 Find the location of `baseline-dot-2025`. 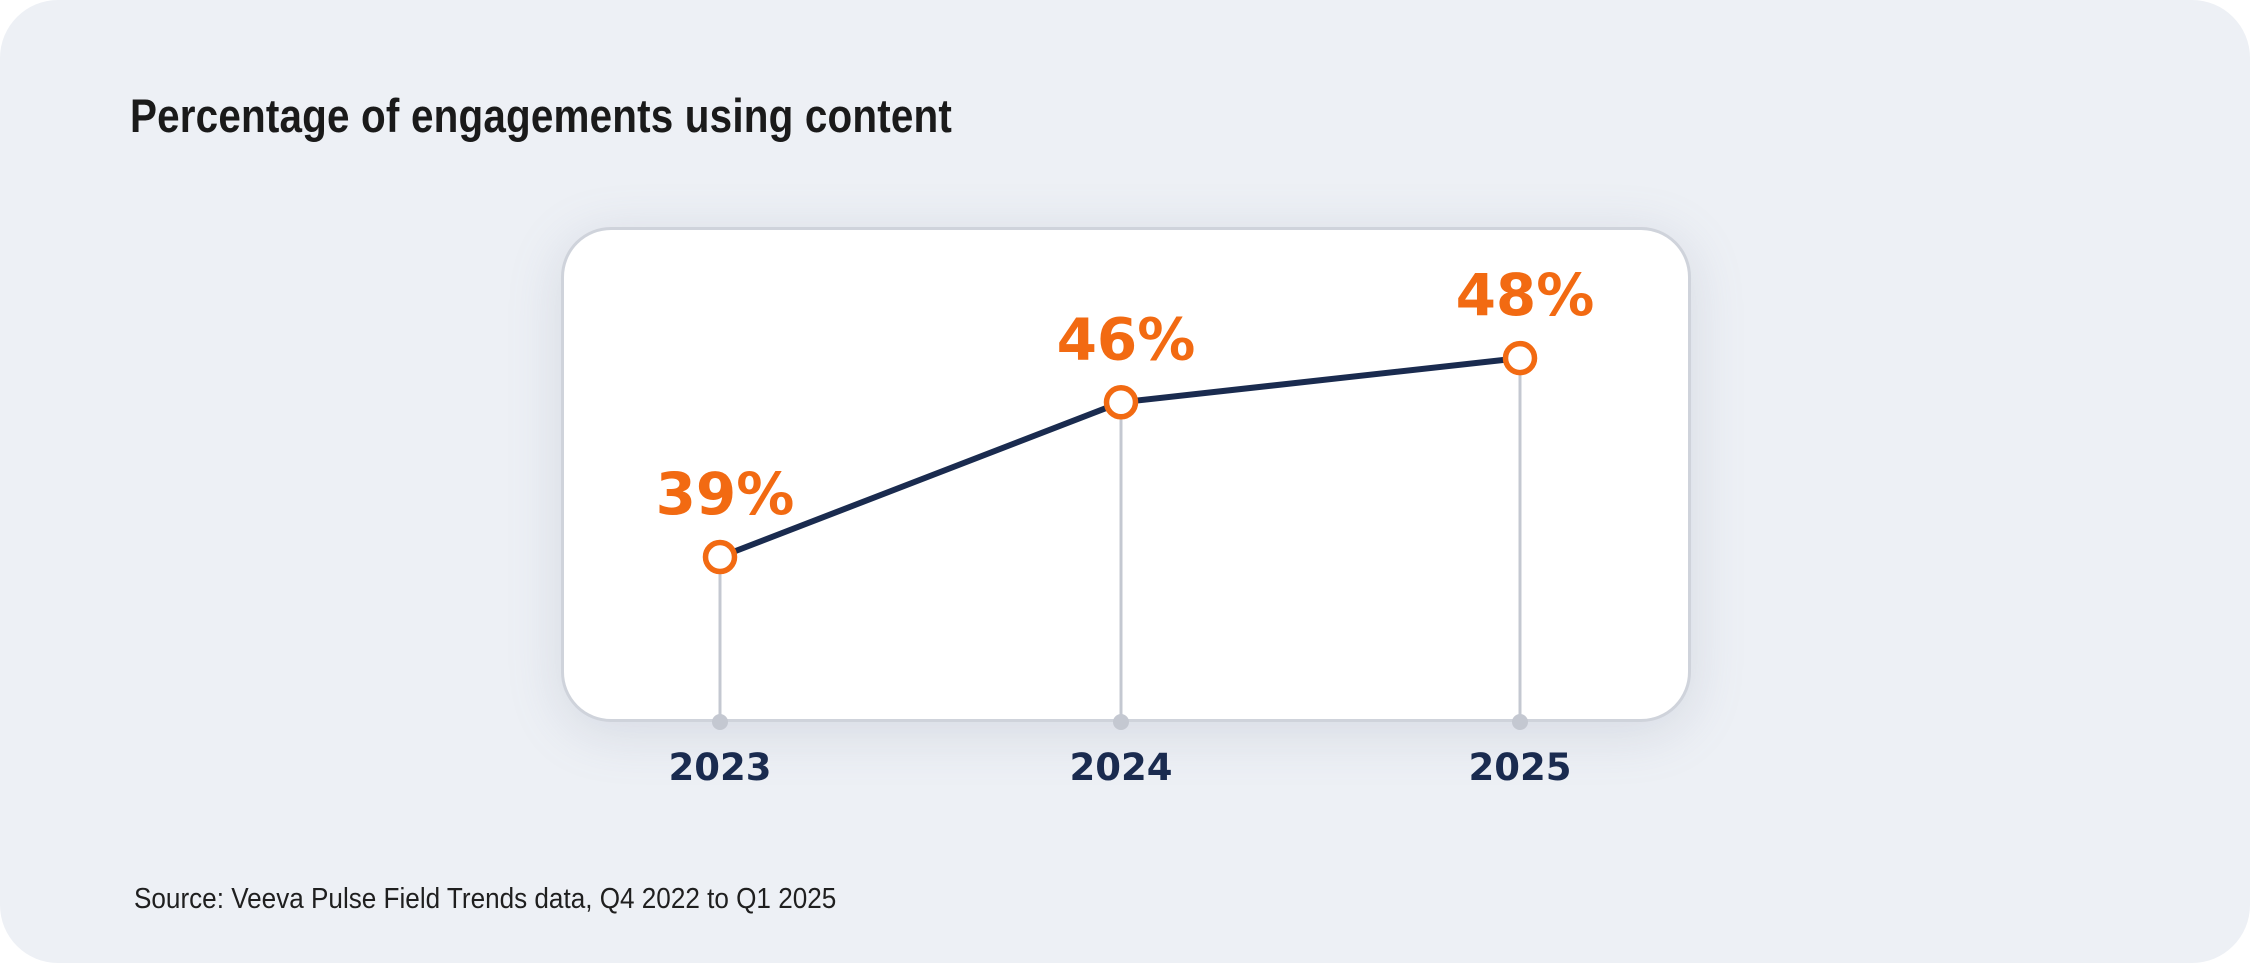

baseline-dot-2025 is located at coordinates (1520, 722).